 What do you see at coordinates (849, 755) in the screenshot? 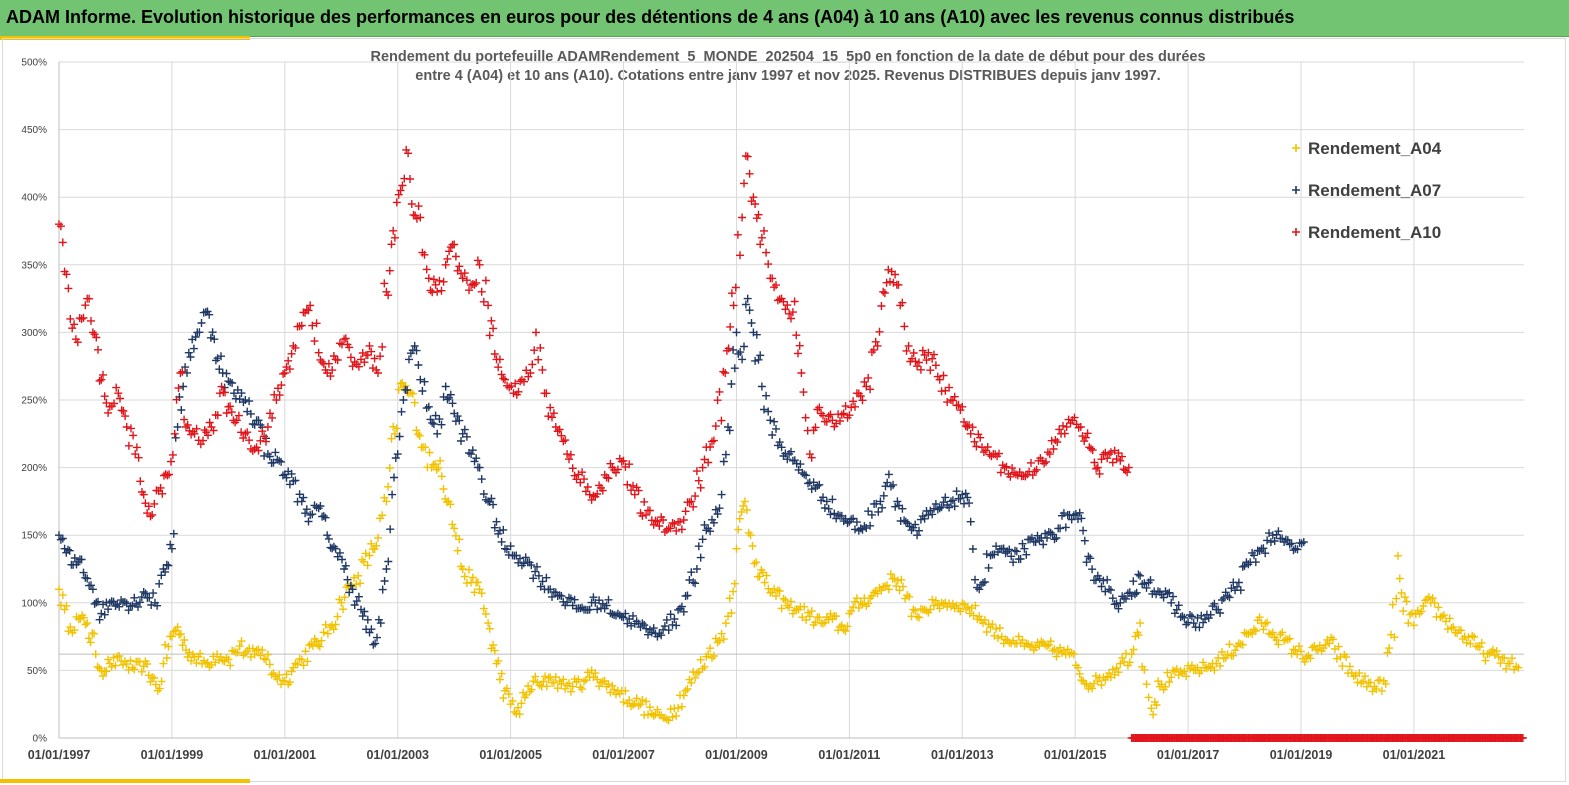
I see `x-tick-label: 01/01/2011` at bounding box center [849, 755].